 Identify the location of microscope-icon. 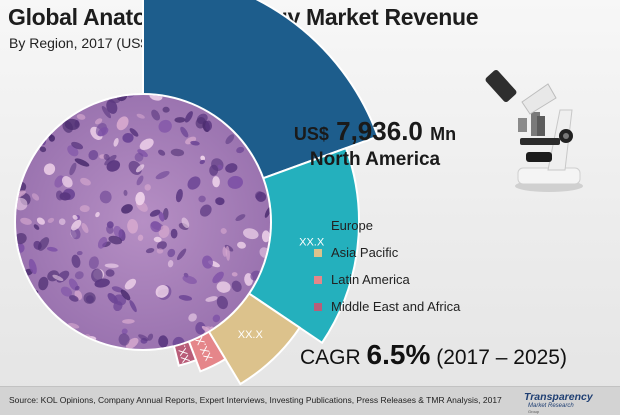
(534, 130).